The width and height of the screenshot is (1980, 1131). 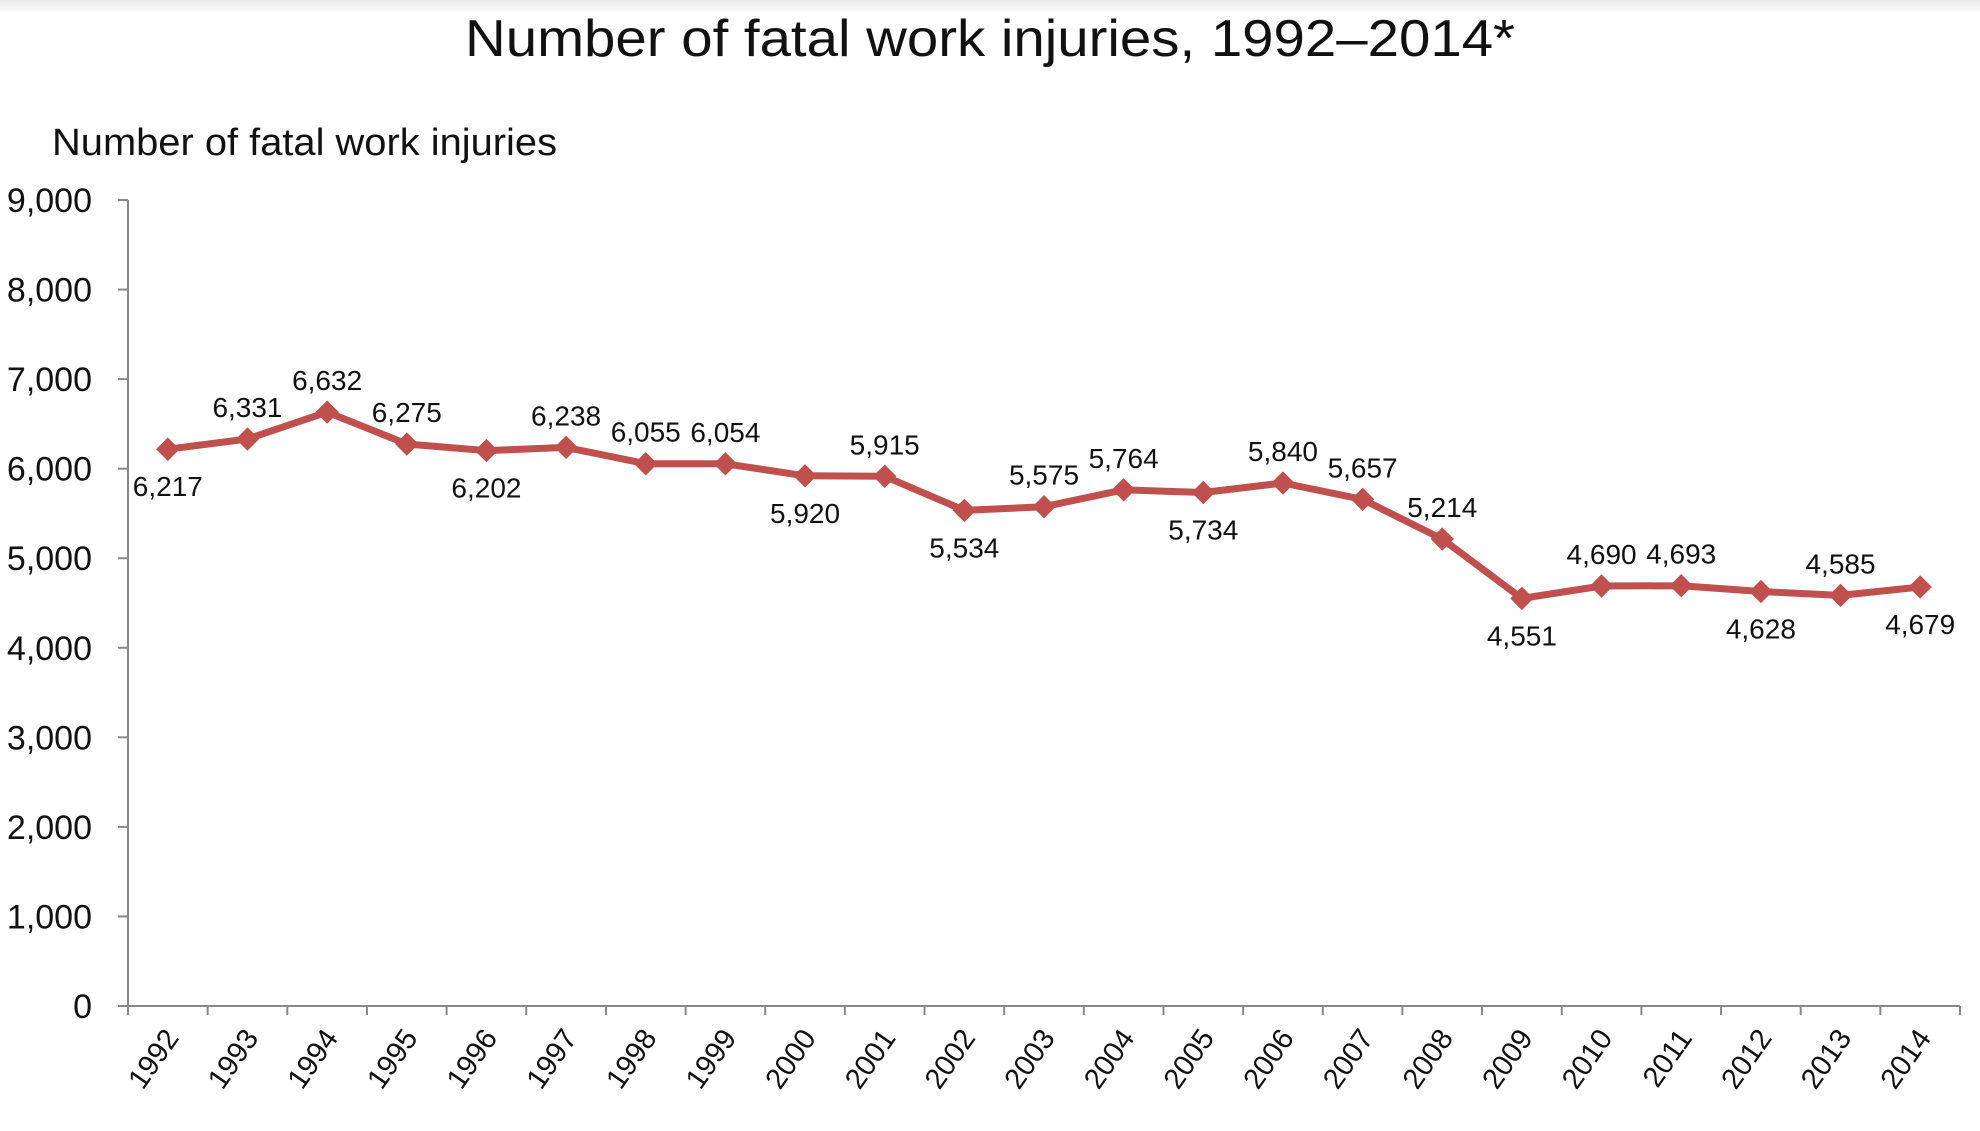 What do you see at coordinates (631, 1059) in the screenshot?
I see `x-tick-label: 1998` at bounding box center [631, 1059].